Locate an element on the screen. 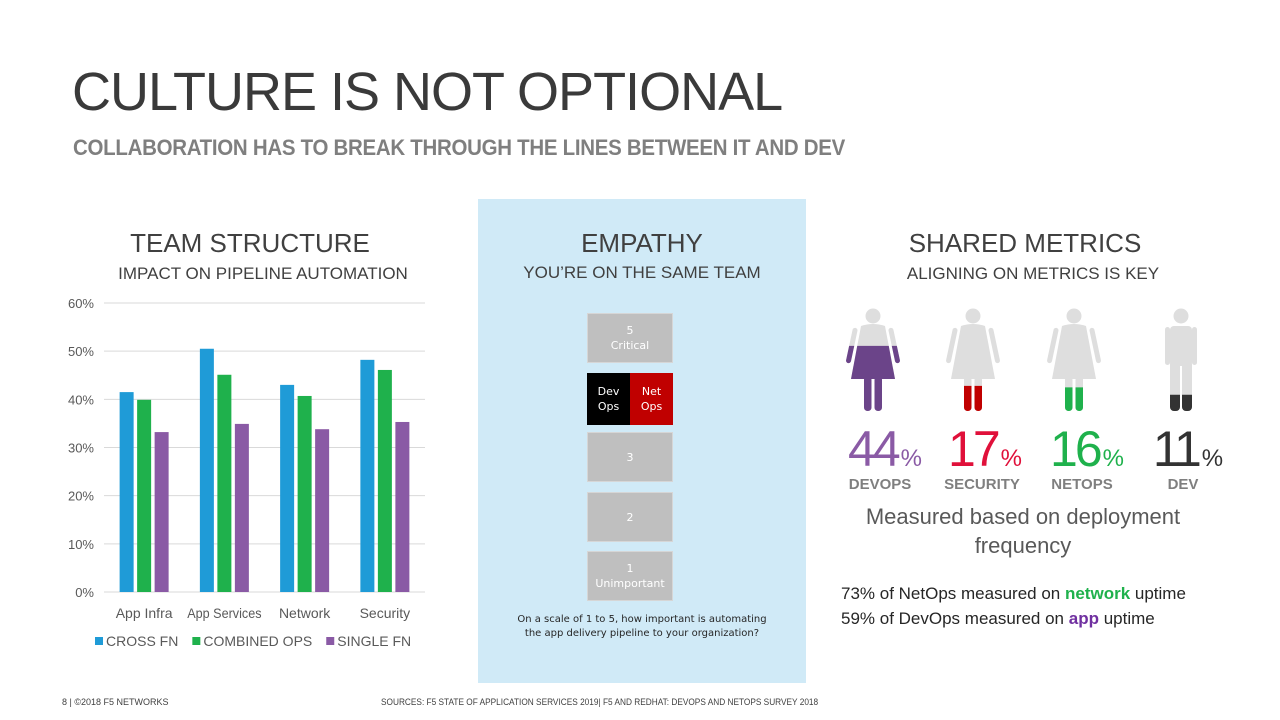 The height and width of the screenshot is (720, 1280). percent-value: 16 is located at coordinates (1076, 449).